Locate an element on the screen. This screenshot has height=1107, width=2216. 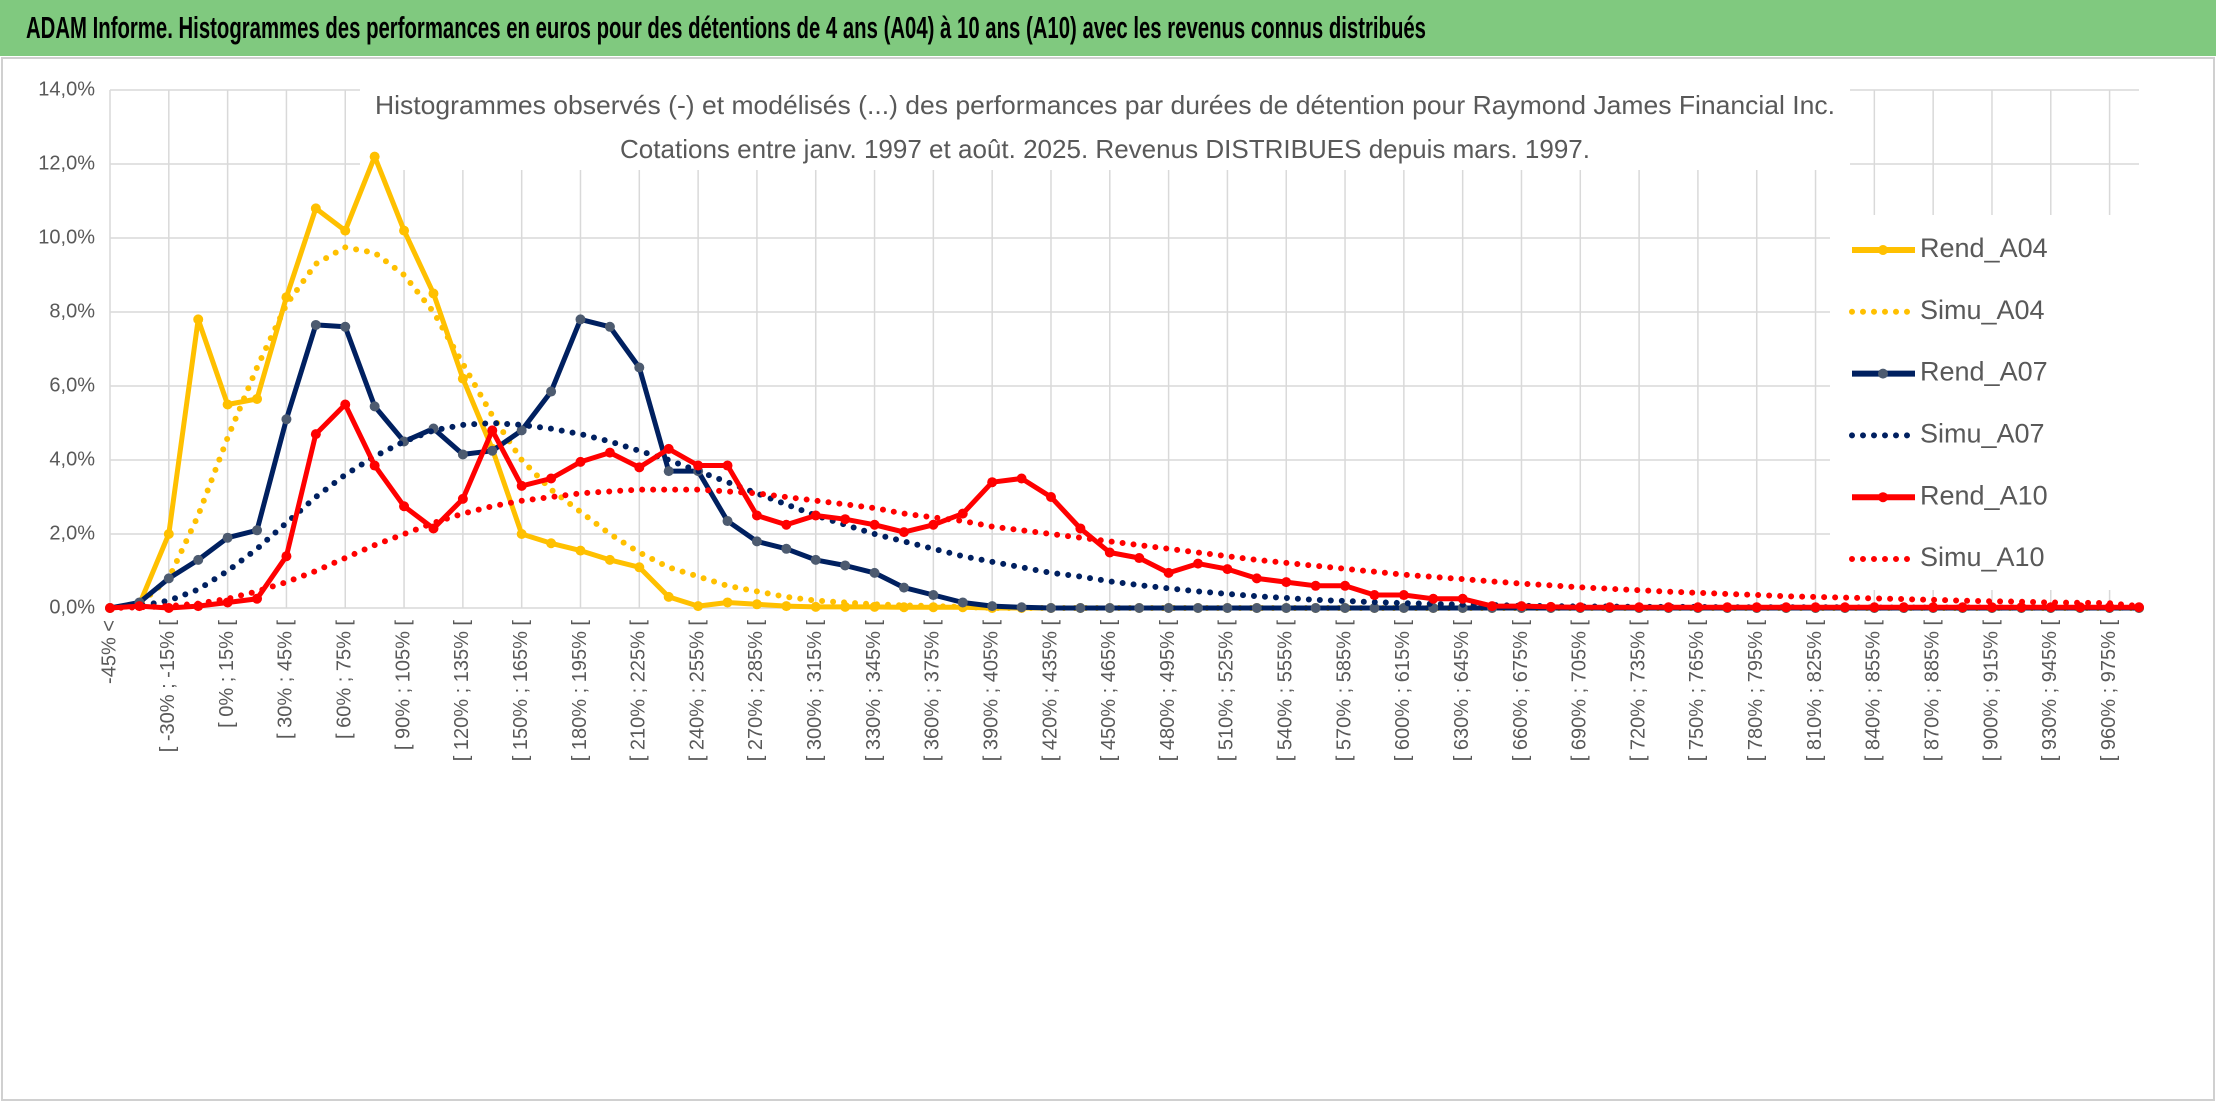
x-tick-label: [ 390% ; 405% [ is located at coordinates (991, 691).